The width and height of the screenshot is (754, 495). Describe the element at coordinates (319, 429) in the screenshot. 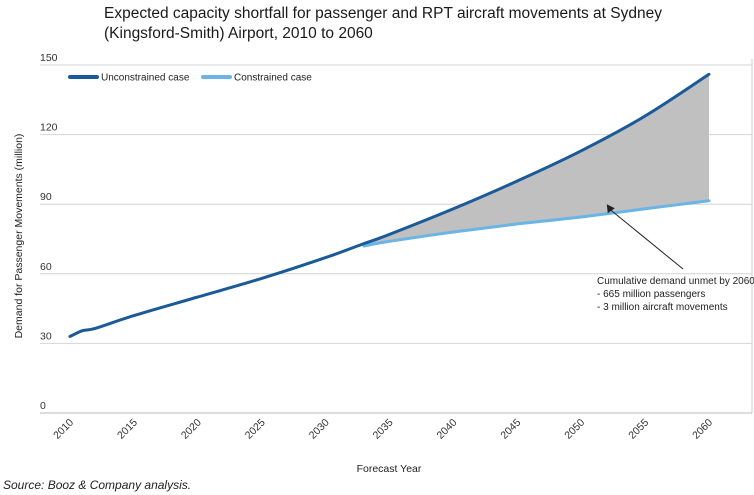

I see `x-tick-label-2030: 2030` at that location.